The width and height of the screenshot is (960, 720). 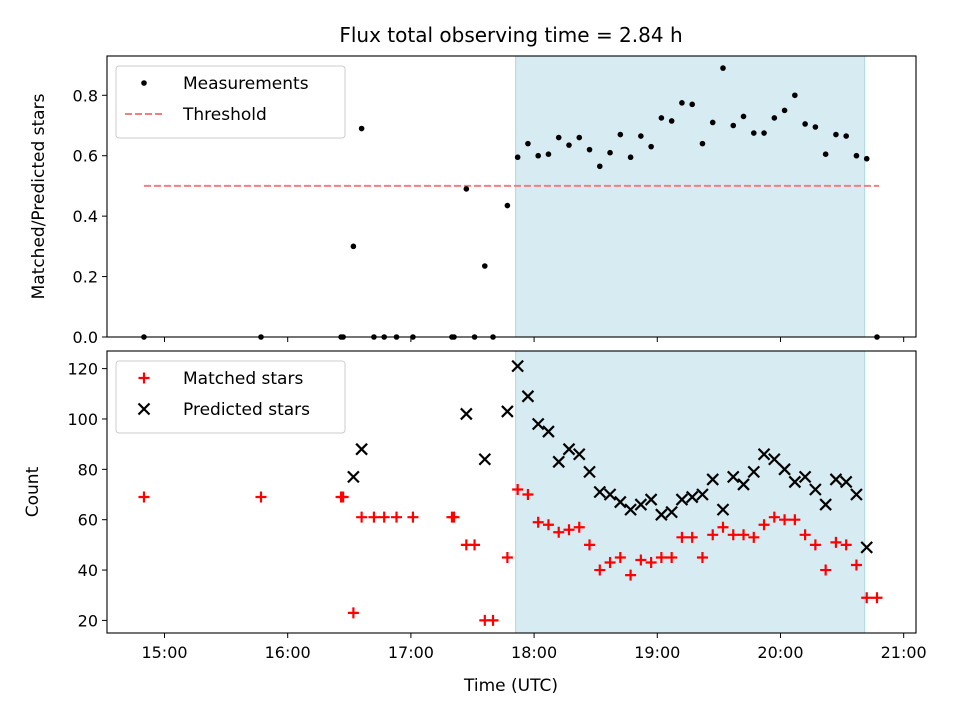 What do you see at coordinates (288, 652) in the screenshot?
I see `x-tick-label: 16:00` at bounding box center [288, 652].